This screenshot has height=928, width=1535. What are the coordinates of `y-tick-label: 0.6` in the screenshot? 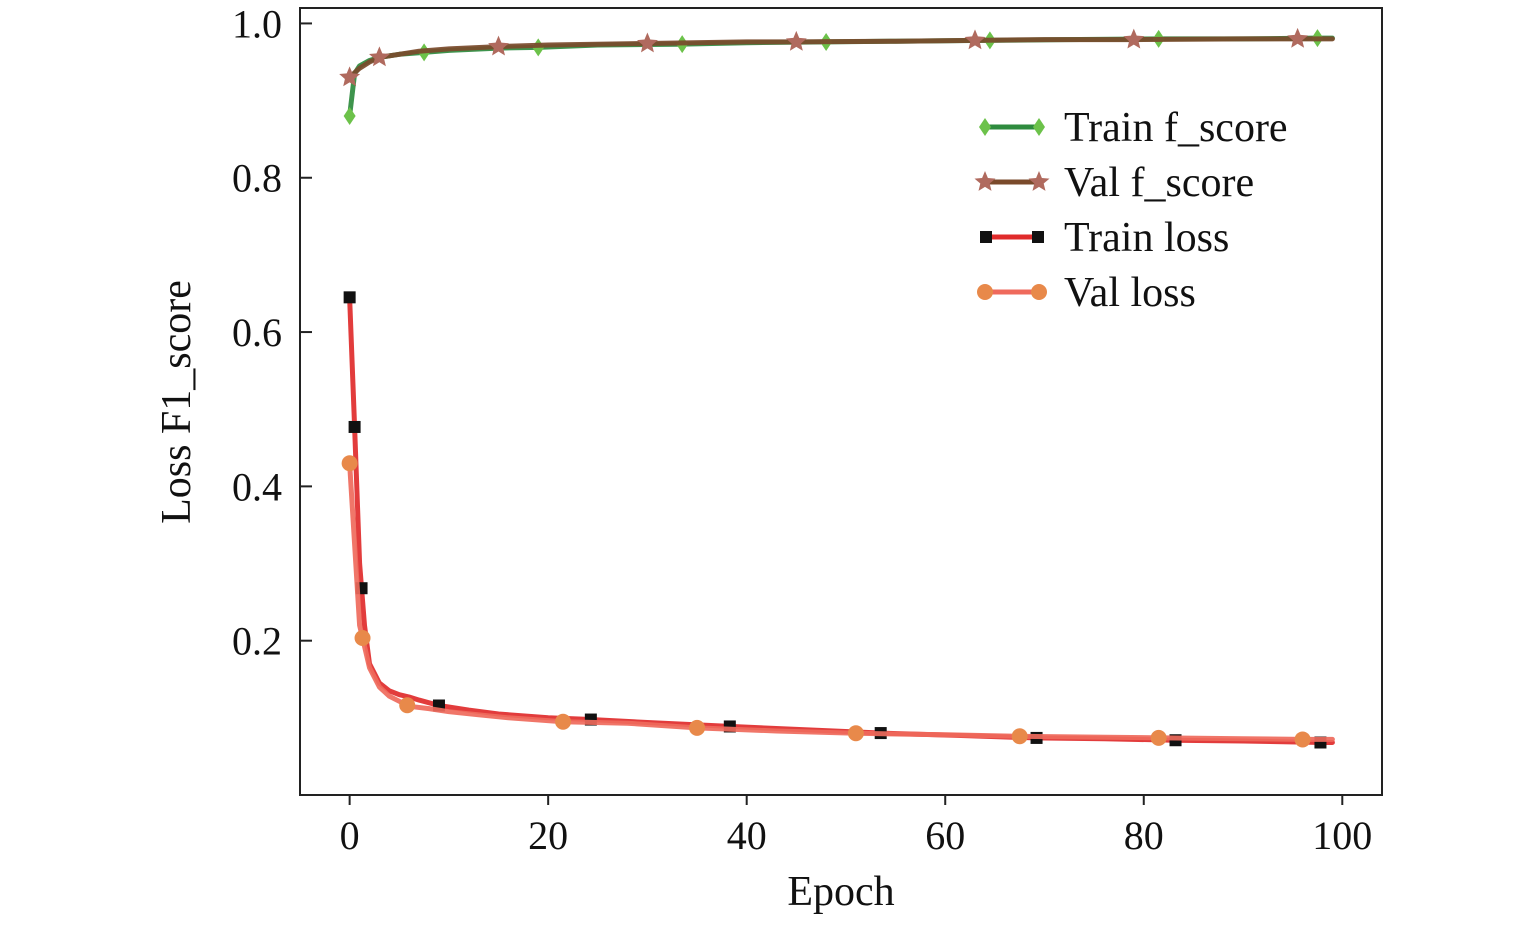 It's located at (257, 332).